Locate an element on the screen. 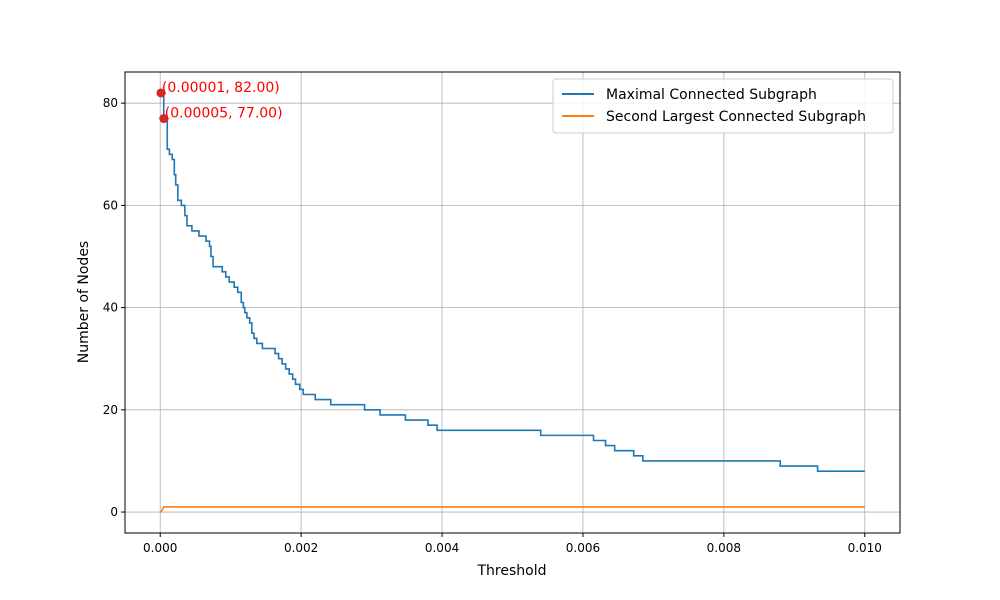 This screenshot has width=1000, height=600. y-tick-label: 0 is located at coordinates (114, 512).